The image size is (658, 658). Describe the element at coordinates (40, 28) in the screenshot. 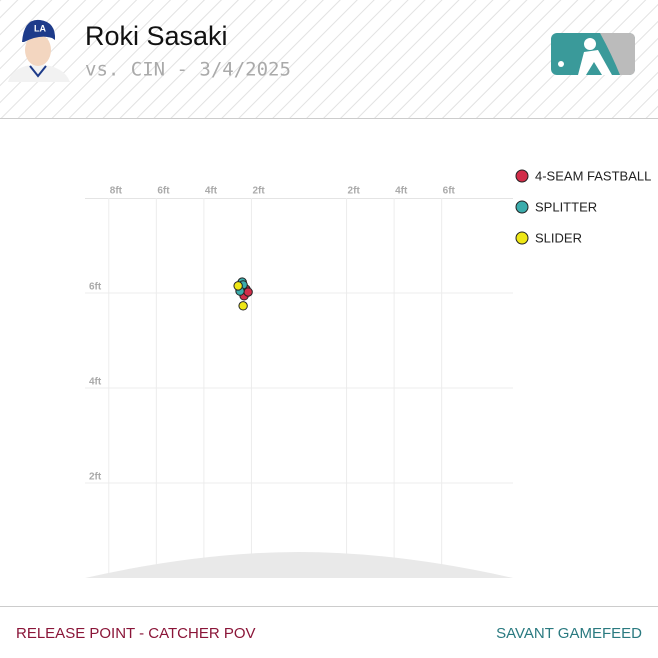

I see `svg-text: LA` at that location.